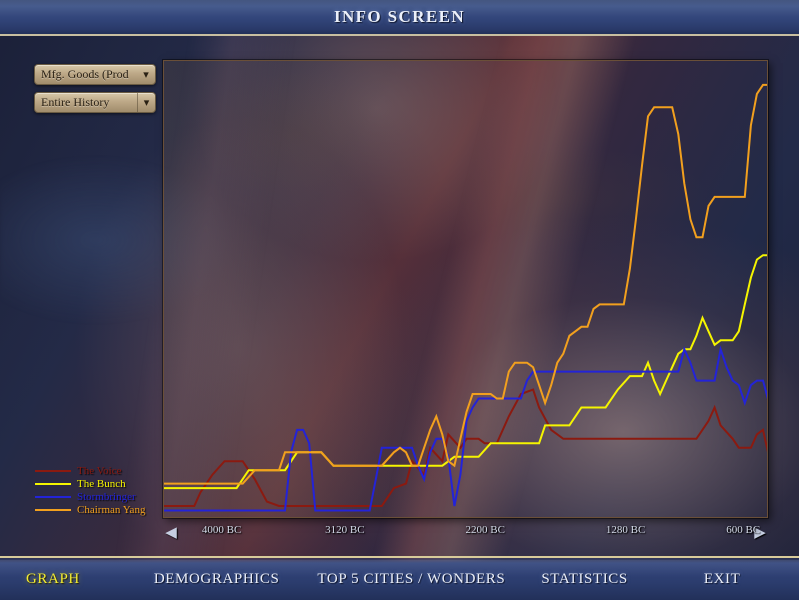 This screenshot has height=600, width=799. I want to click on nav-item-top-5-cities-wonders: TOP 5 CITIES / WONDERS, so click(411, 578).